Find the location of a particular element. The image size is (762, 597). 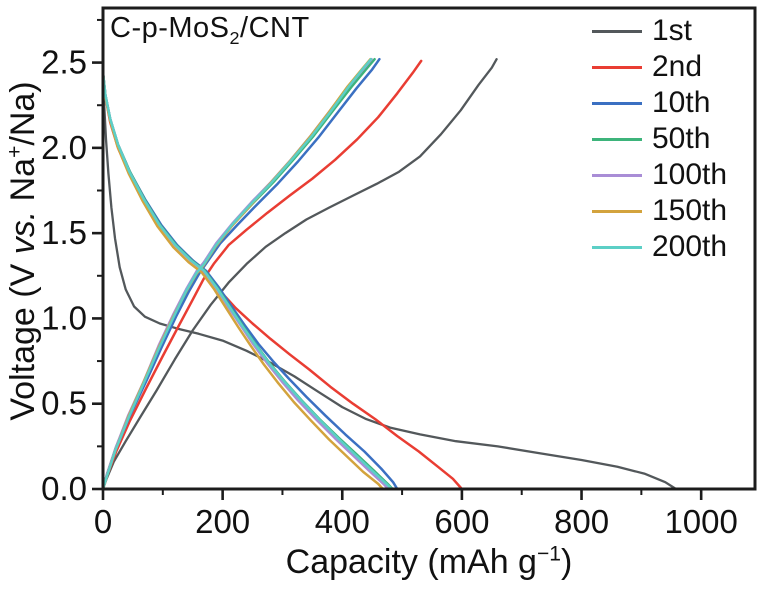

x-tick-label: 600 is located at coordinates (461, 521).